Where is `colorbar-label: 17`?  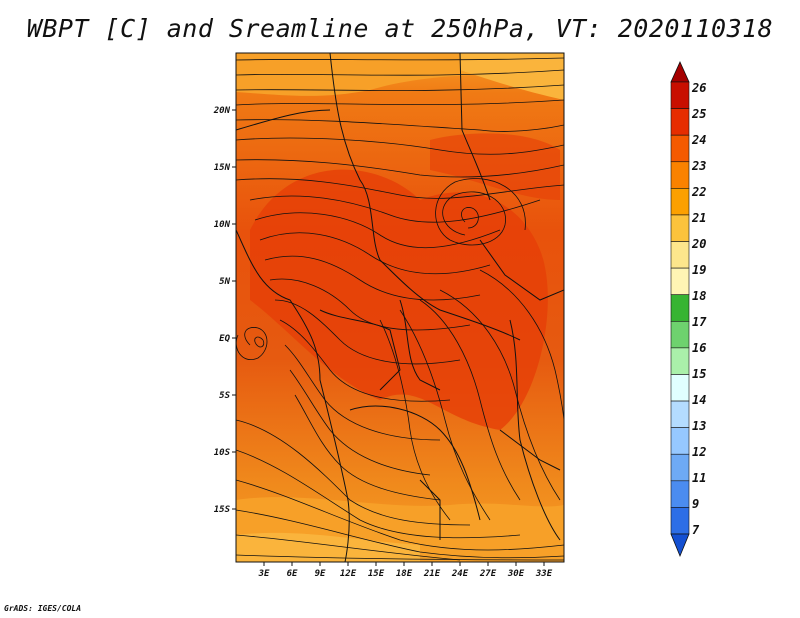 colorbar-label: 17 is located at coordinates (699, 322).